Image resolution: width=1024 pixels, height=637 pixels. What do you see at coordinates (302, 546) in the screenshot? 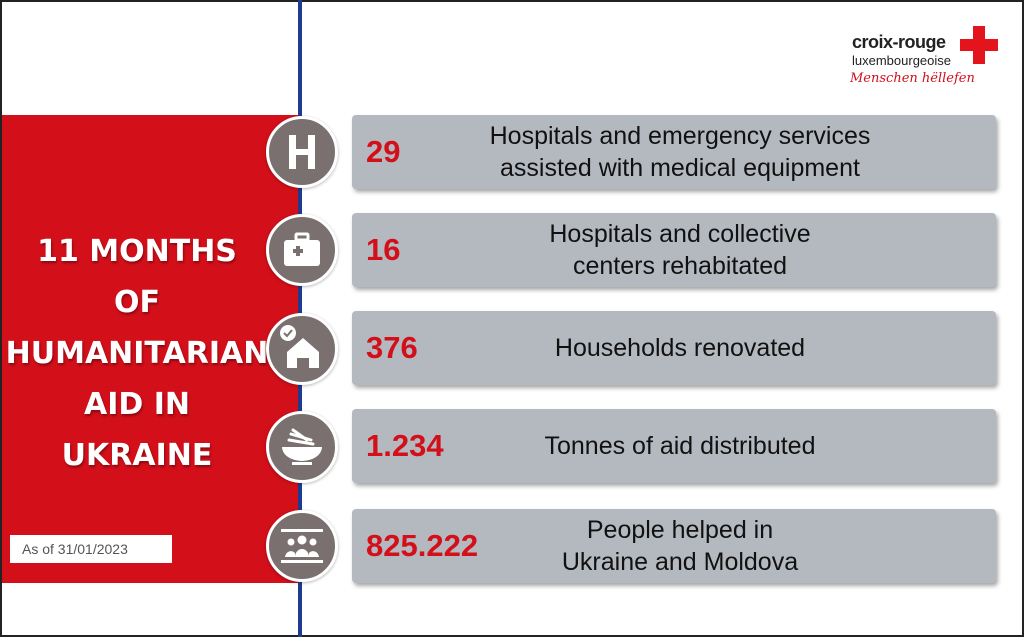
I see `people-group-icon` at bounding box center [302, 546].